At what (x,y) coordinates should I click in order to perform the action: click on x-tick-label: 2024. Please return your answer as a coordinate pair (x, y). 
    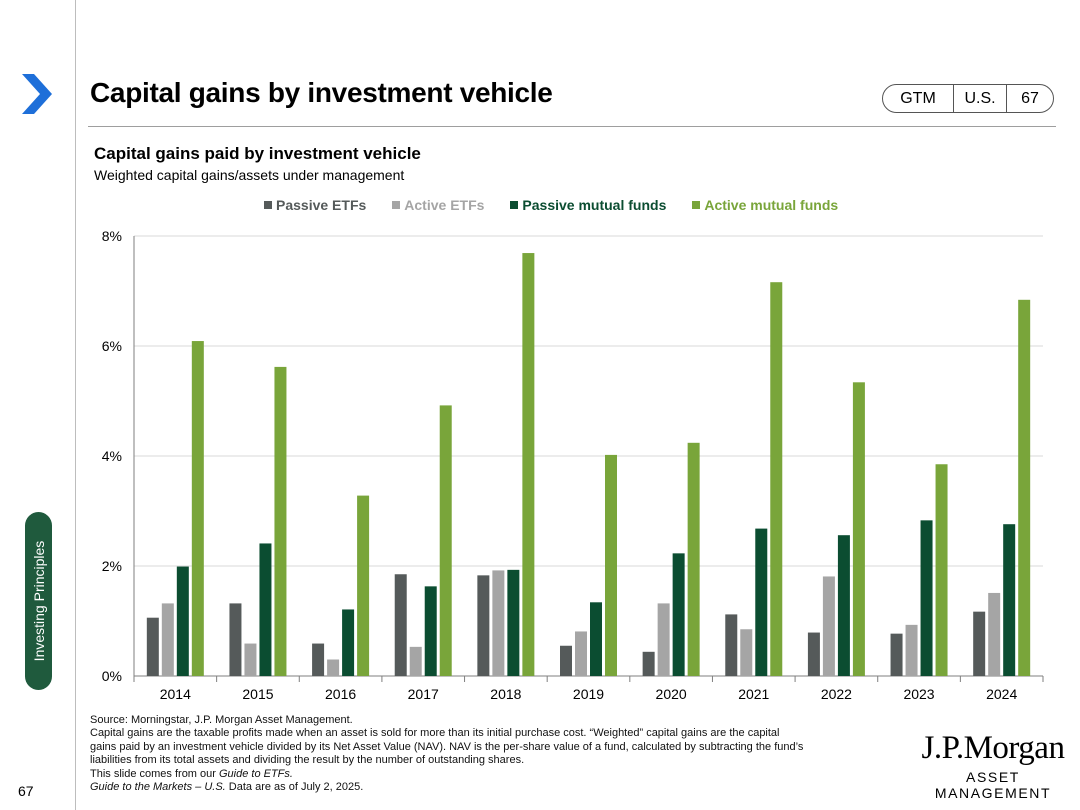
    Looking at the image, I should click on (1001, 694).